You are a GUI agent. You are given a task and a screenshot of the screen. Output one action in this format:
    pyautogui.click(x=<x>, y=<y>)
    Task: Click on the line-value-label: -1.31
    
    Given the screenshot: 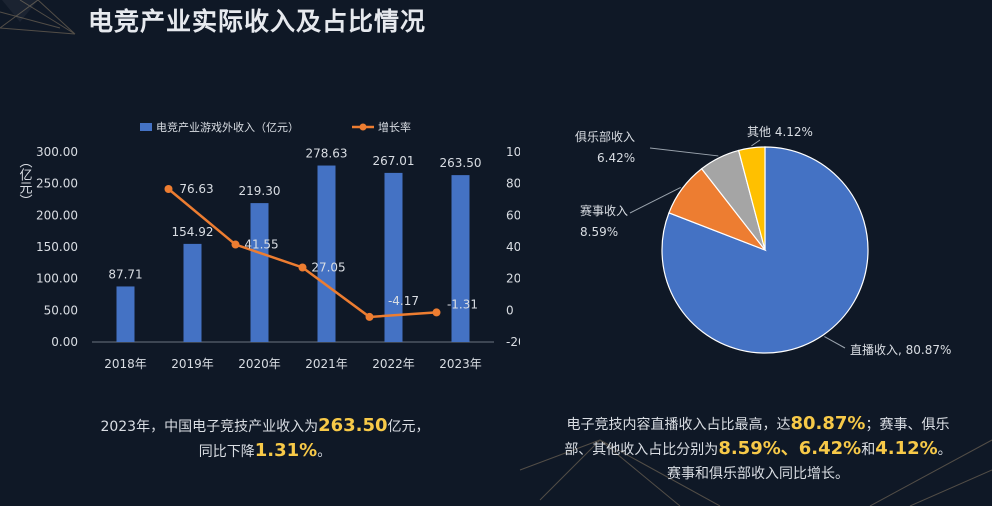 What is the action you would take?
    pyautogui.click(x=462, y=304)
    